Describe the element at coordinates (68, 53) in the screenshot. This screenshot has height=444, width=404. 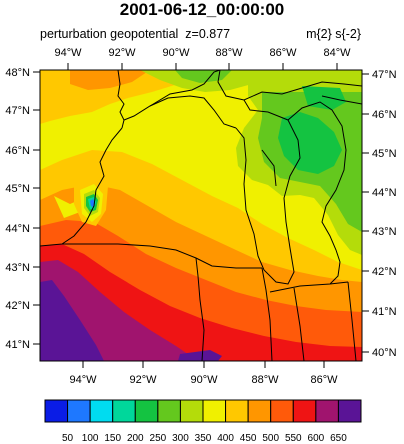
I see `top-lon-label: 94°W` at that location.